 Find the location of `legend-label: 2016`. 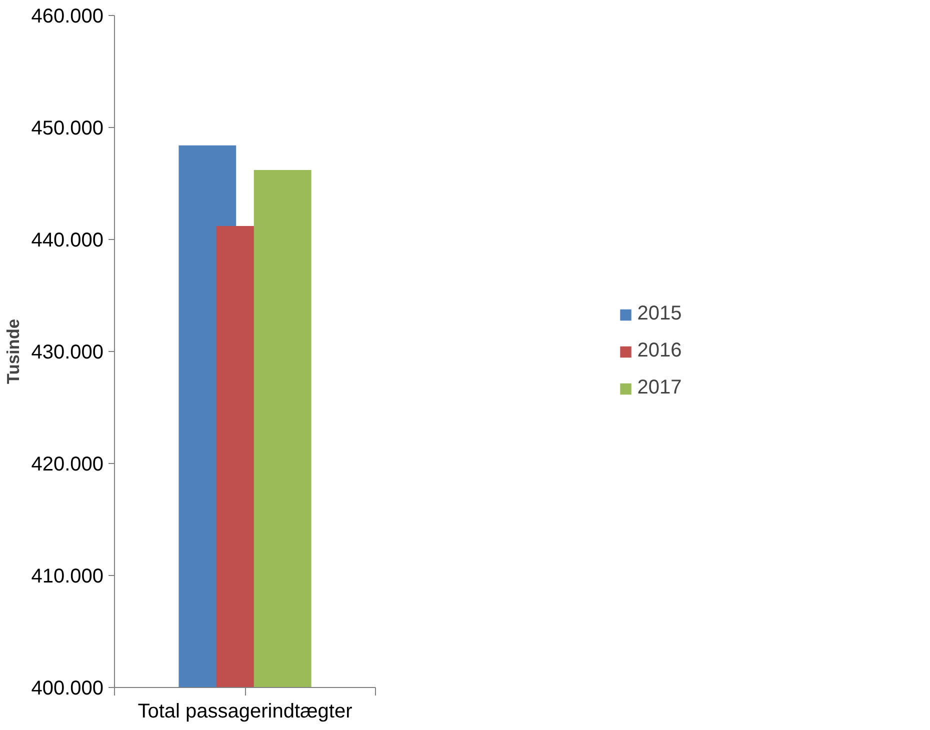

legend-label: 2016 is located at coordinates (659, 351).